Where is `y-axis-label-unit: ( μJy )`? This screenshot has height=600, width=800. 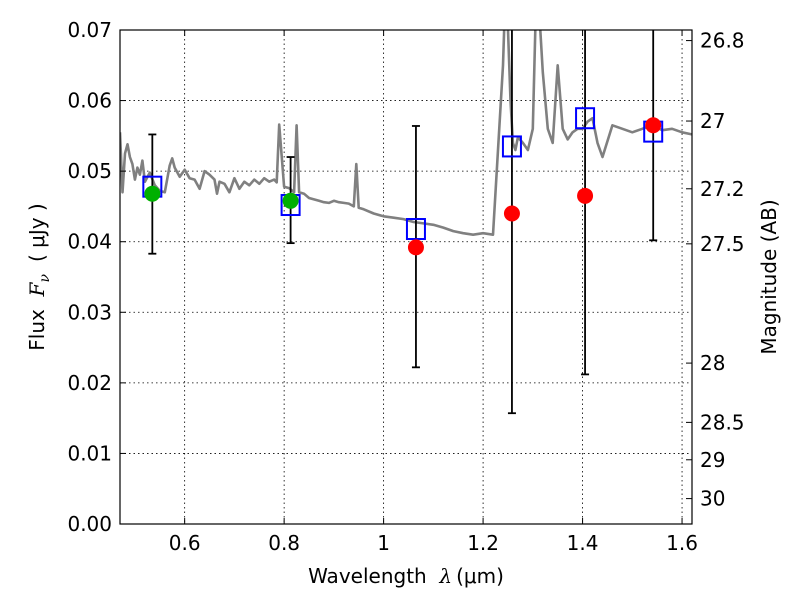 y-axis-label-unit: ( μJy ) is located at coordinates (37, 232).